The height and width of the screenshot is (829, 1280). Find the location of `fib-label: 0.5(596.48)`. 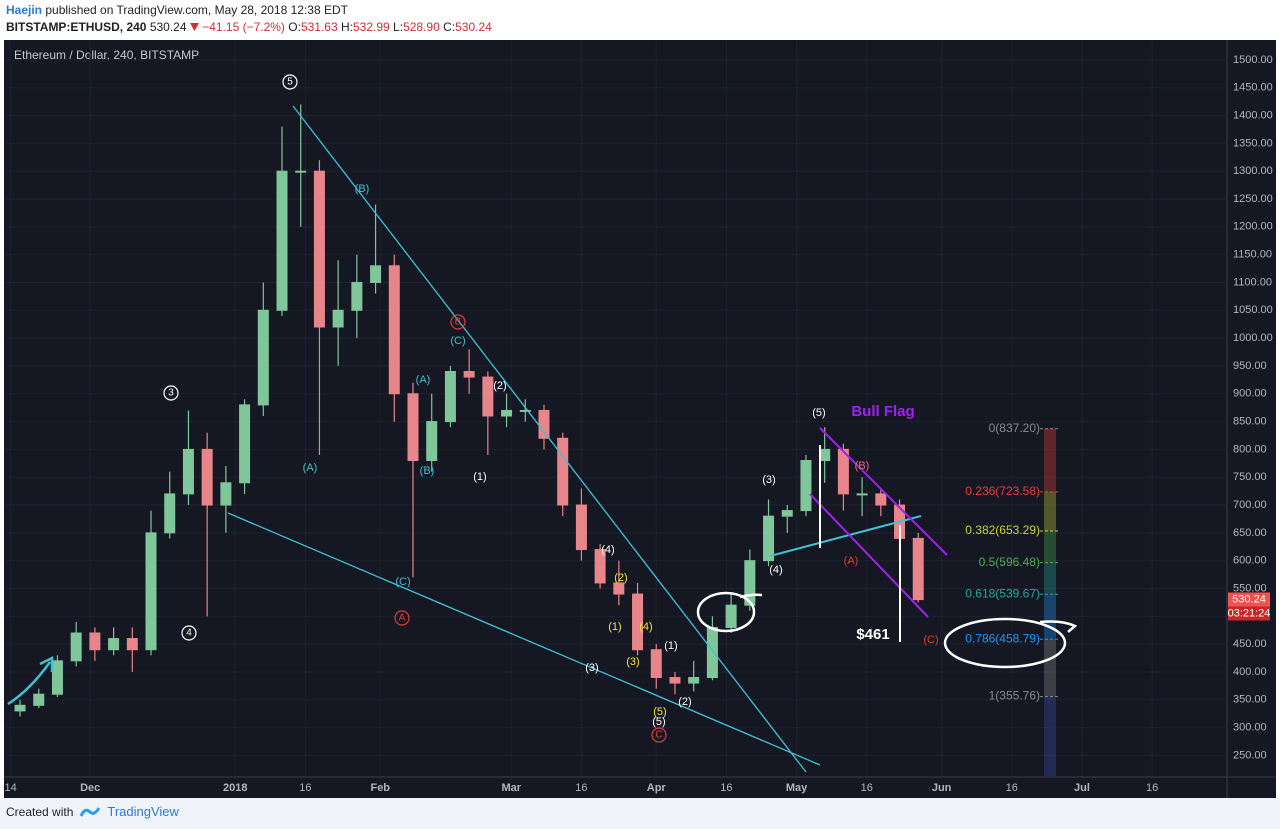

fib-label: 0.5(596.48) is located at coordinates (1009, 562).